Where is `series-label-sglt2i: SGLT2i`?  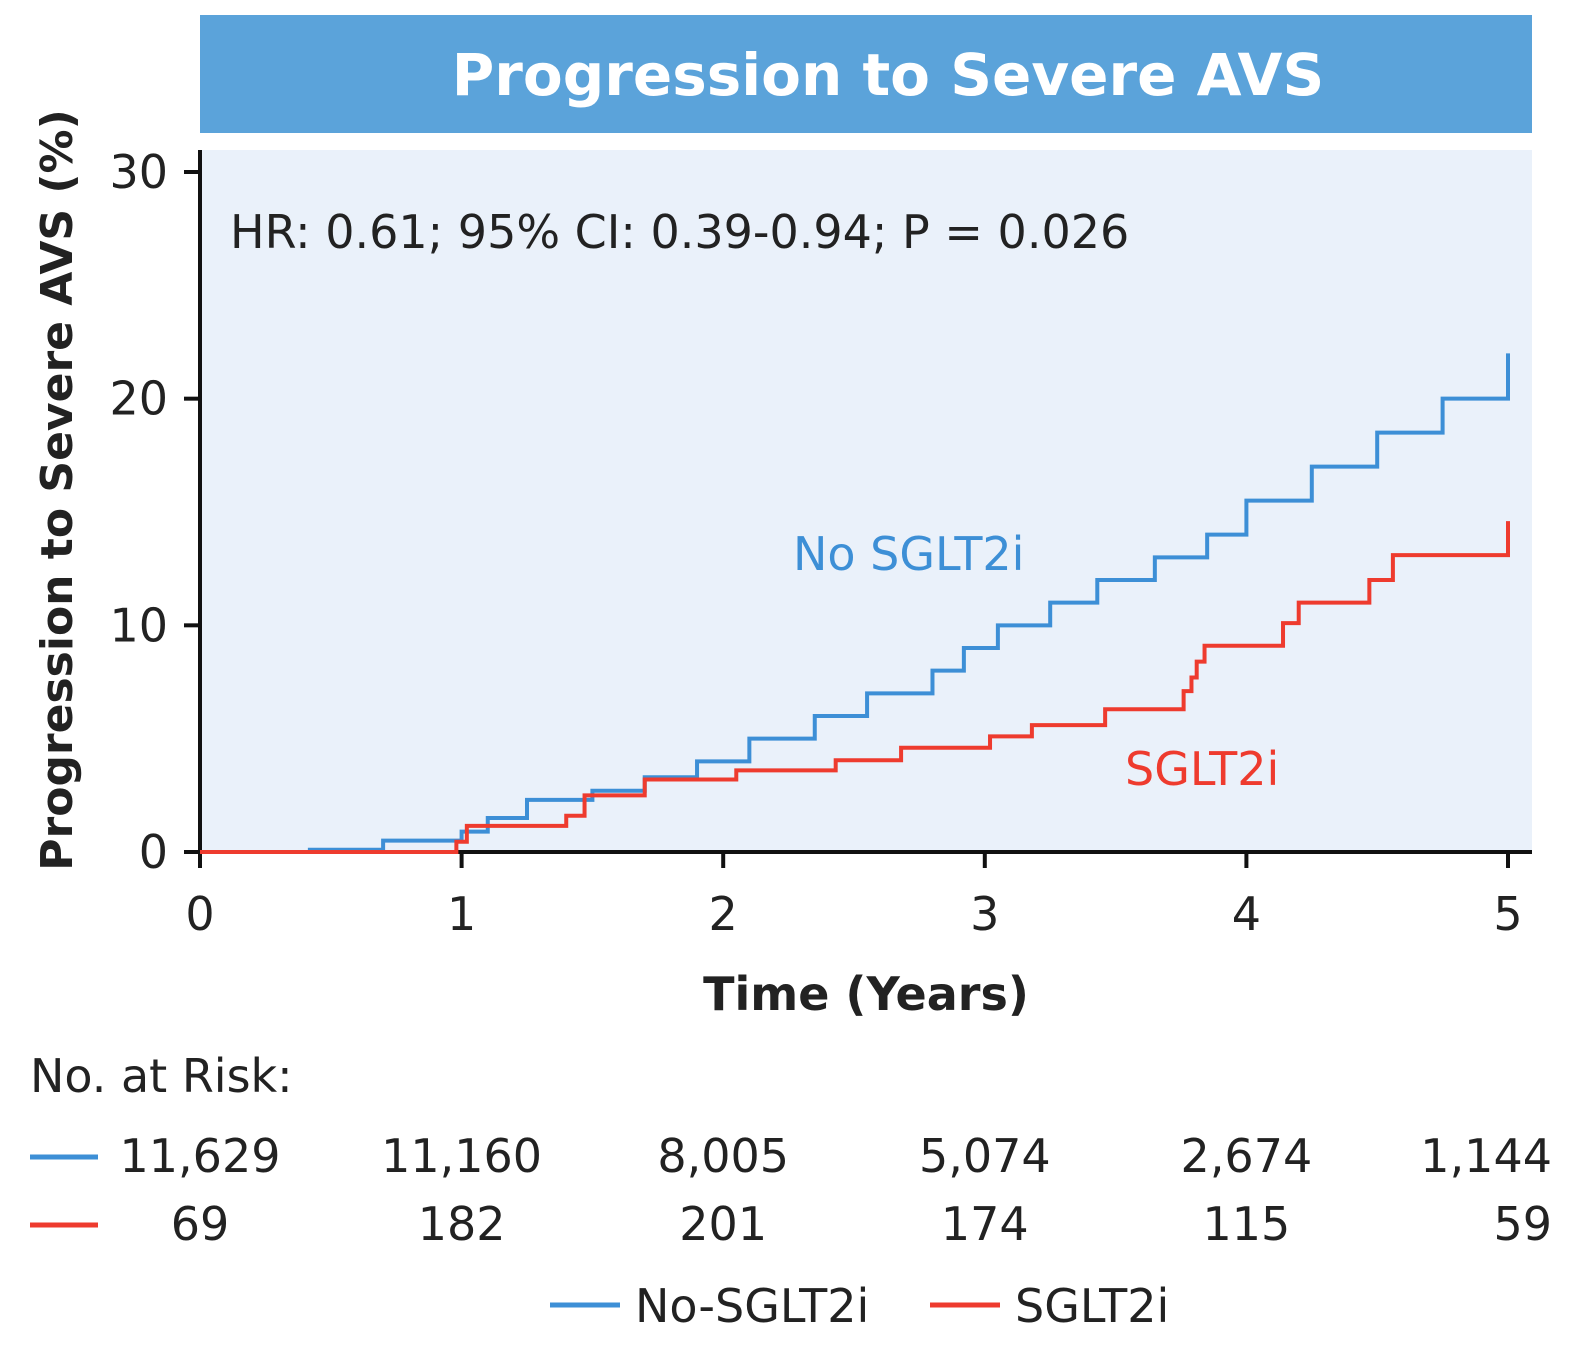 series-label-sglt2i: SGLT2i is located at coordinates (1202, 769).